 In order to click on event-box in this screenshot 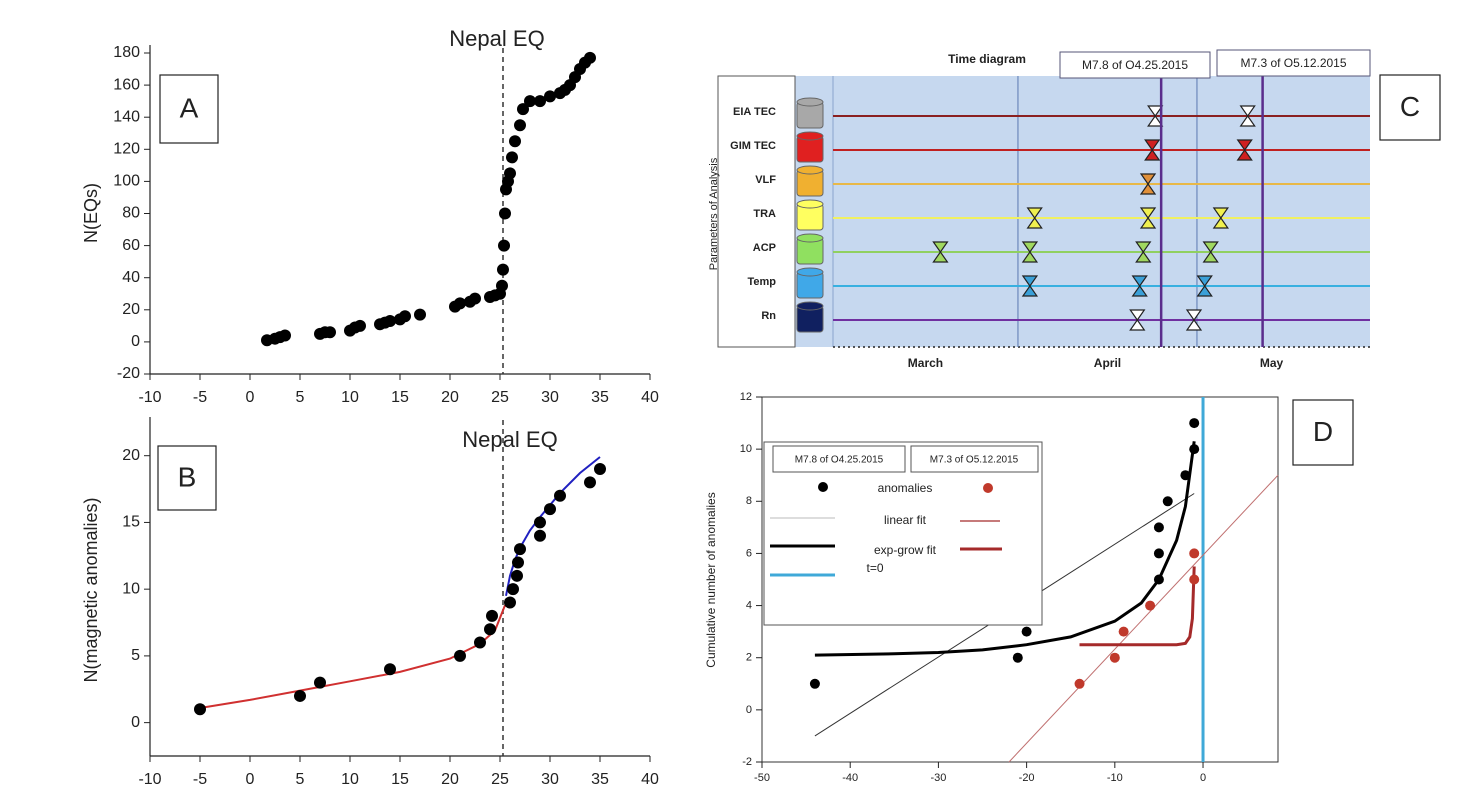, I will do `click(1135, 65)`.